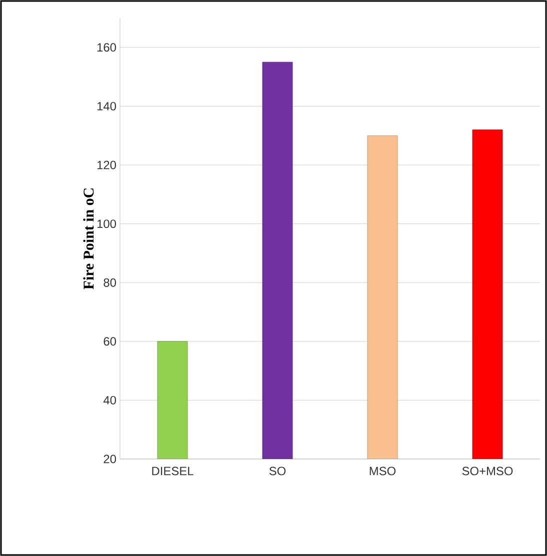  I want to click on x-tick-label: SO+MSO, so click(487, 471).